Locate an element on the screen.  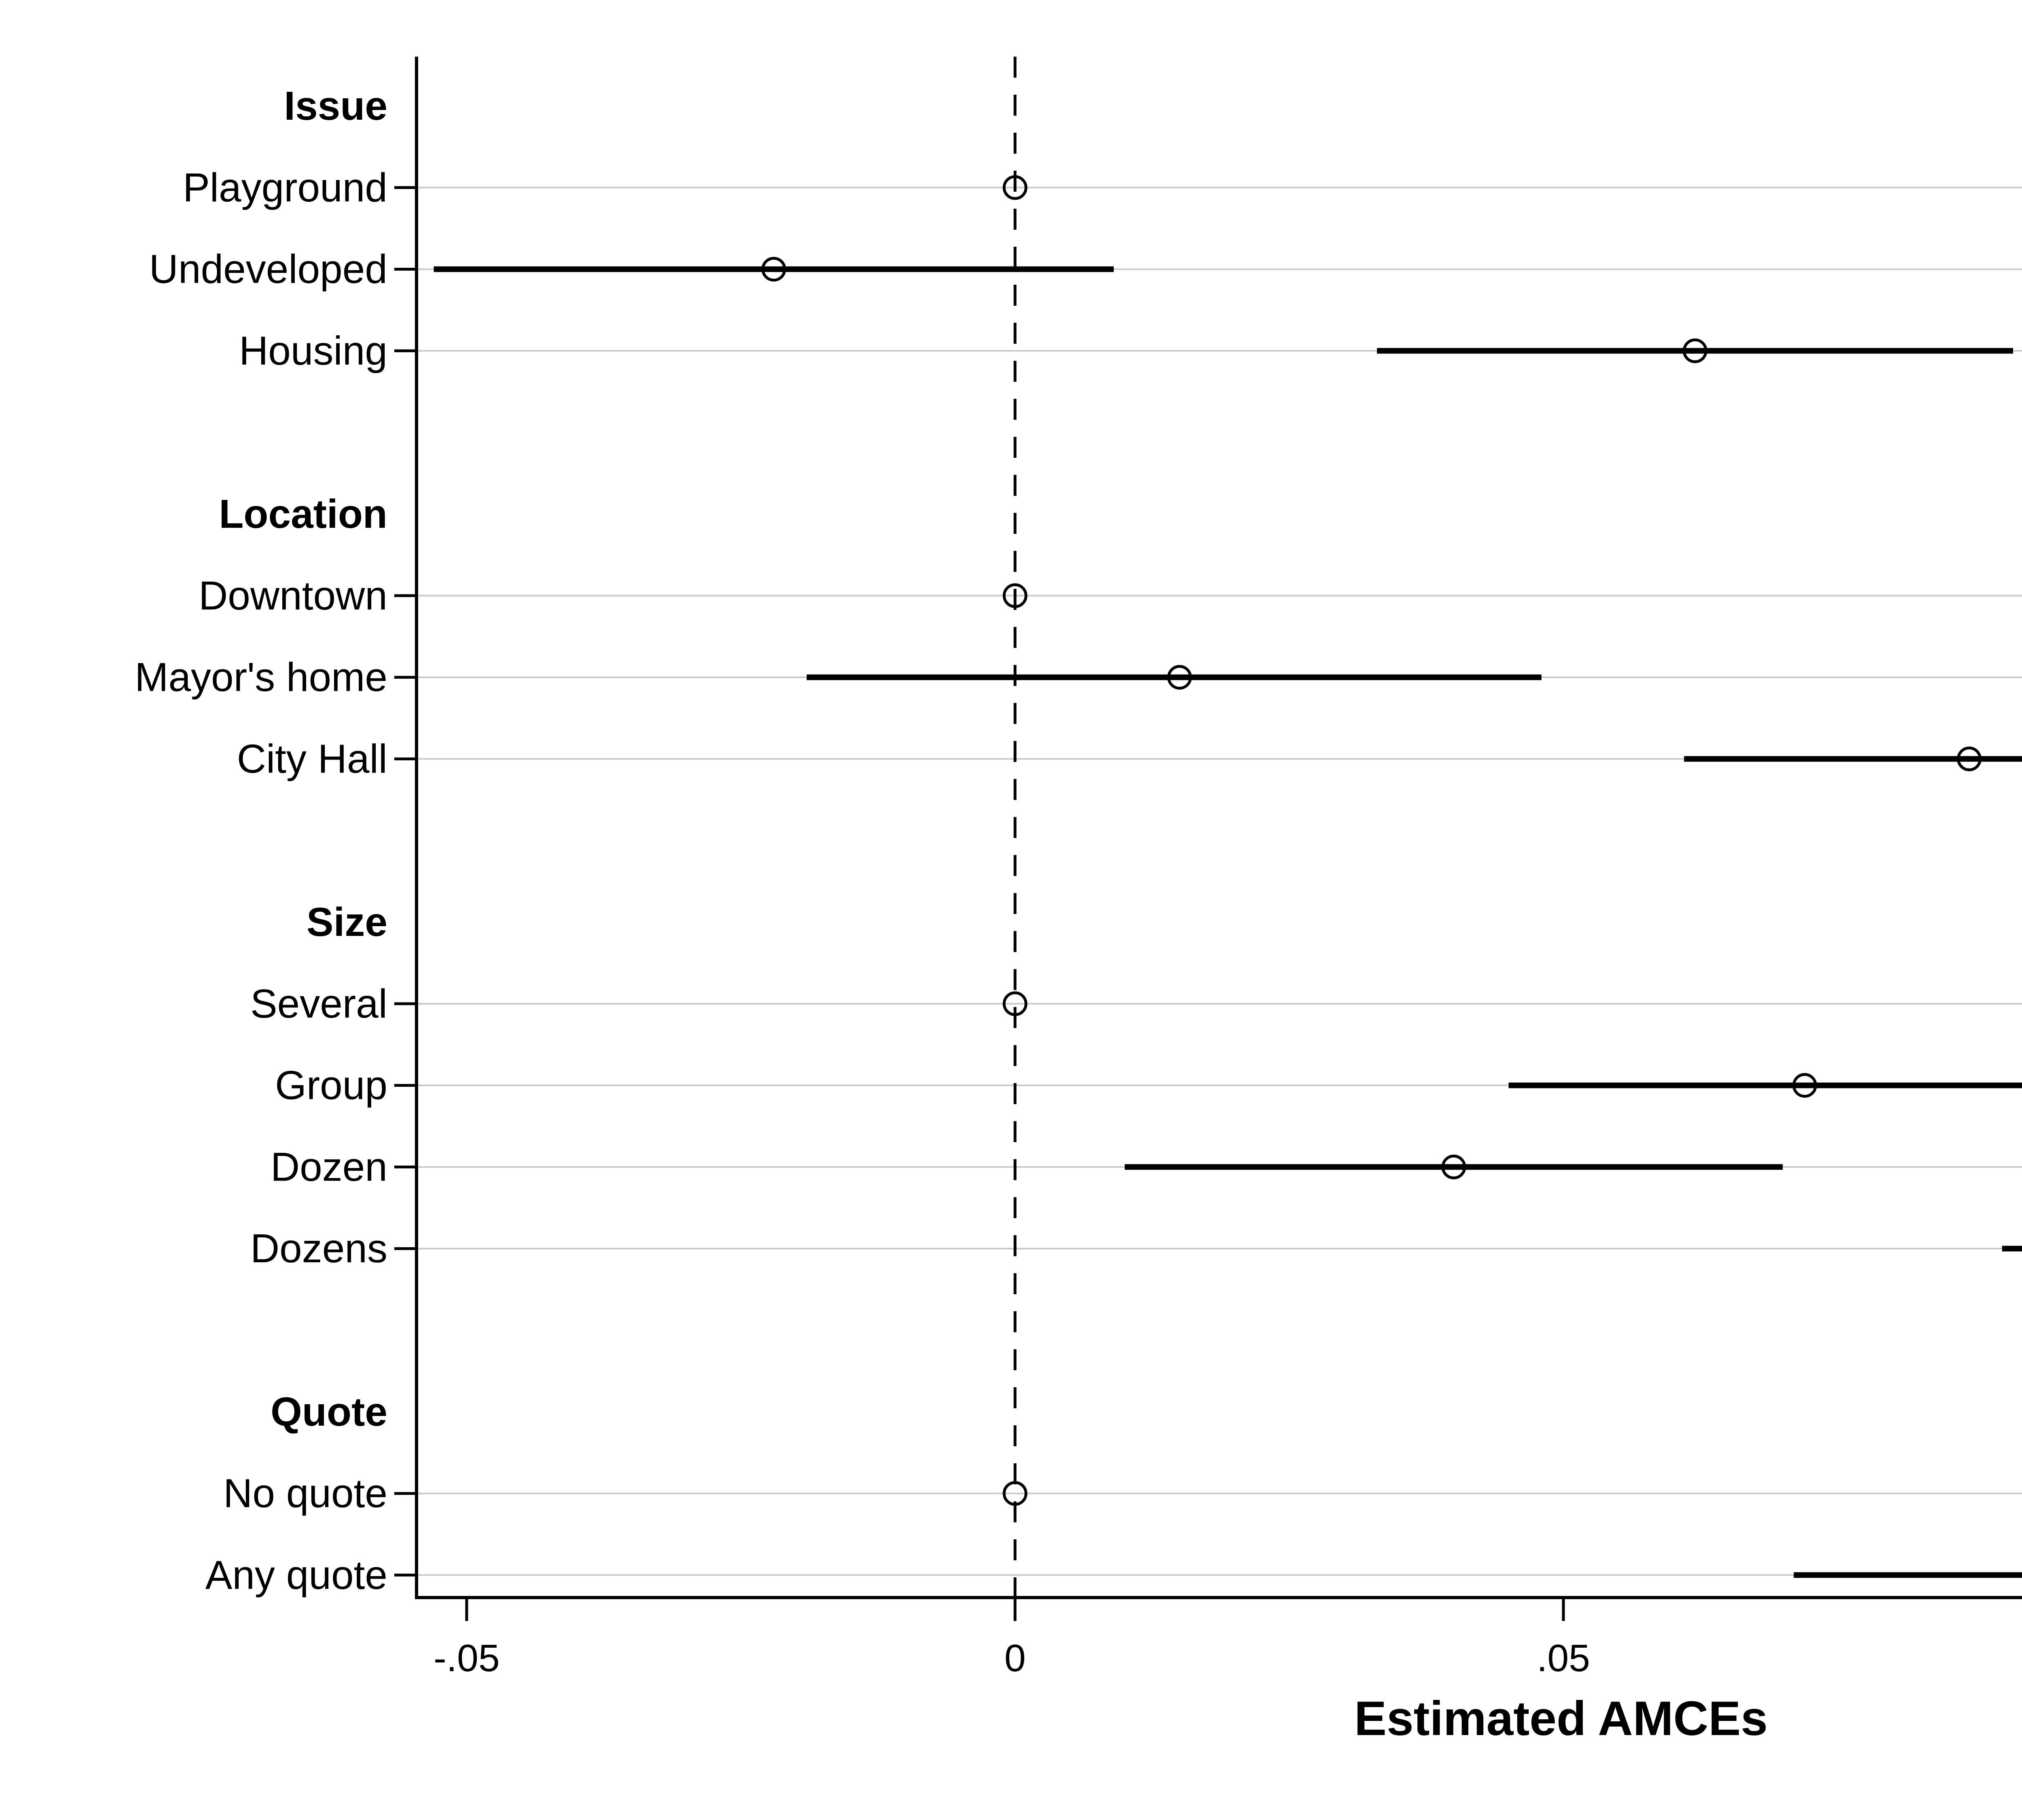
category-label: Downtown is located at coordinates (293, 595).